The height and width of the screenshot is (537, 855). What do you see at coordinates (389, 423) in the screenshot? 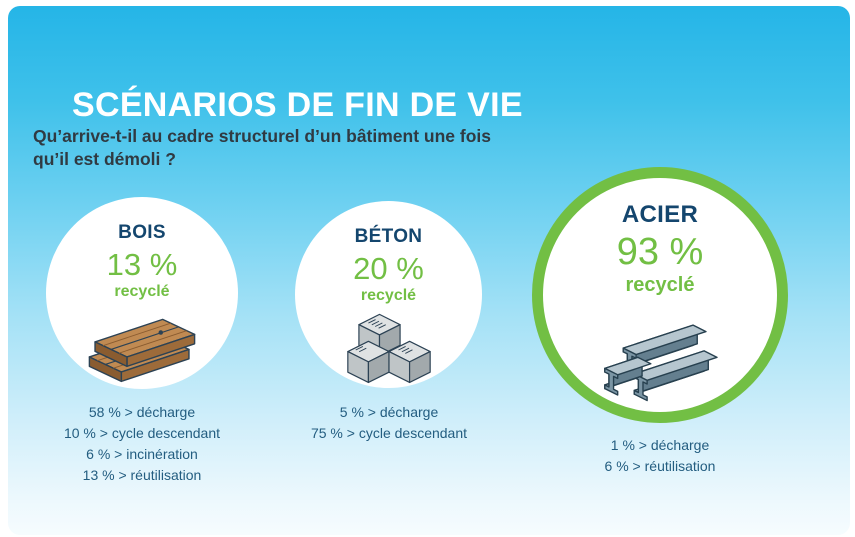
I see `stats-beton: 5 % > décharge 75 % > cycle descendant` at bounding box center [389, 423].